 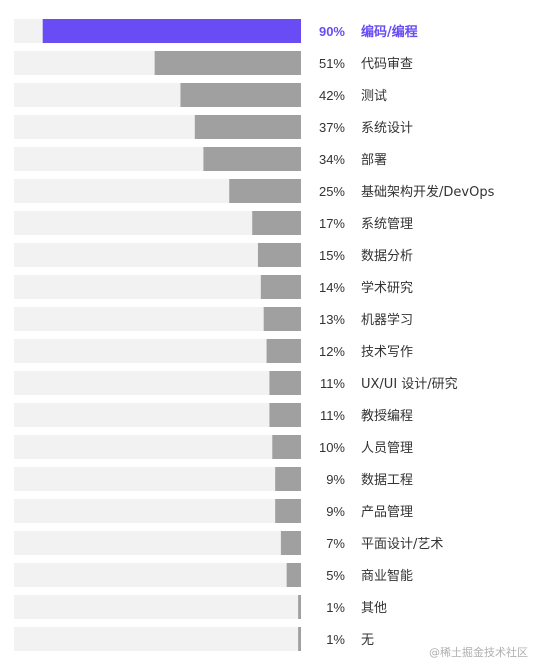 I want to click on value-label: 15%, so click(x=332, y=255).